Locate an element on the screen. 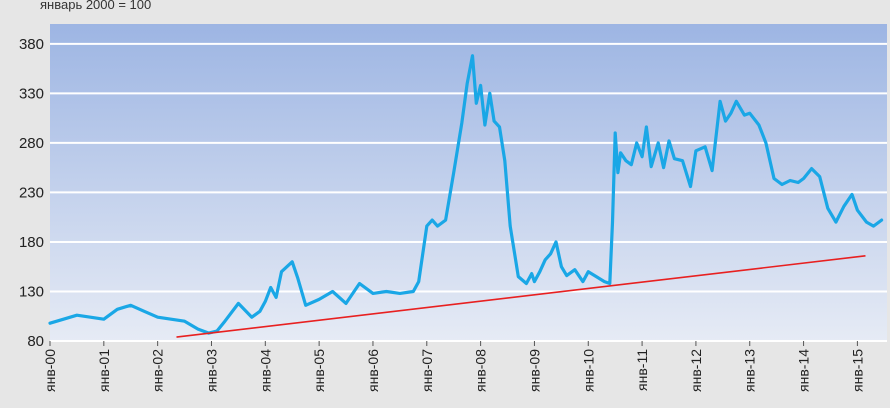 This screenshot has height=408, width=890. x-tick-label: янв-05 is located at coordinates (319, 370).